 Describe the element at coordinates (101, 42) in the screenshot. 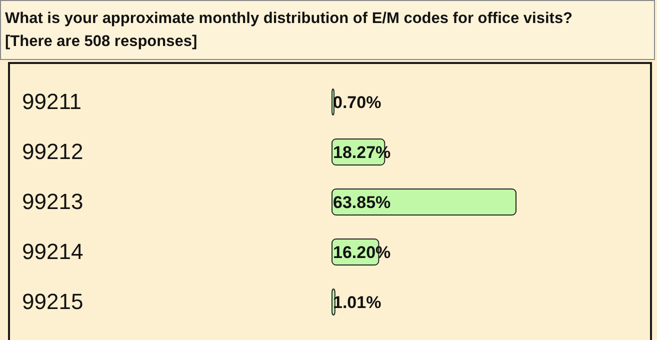

I see `text: [There are 508 responses]` at that location.